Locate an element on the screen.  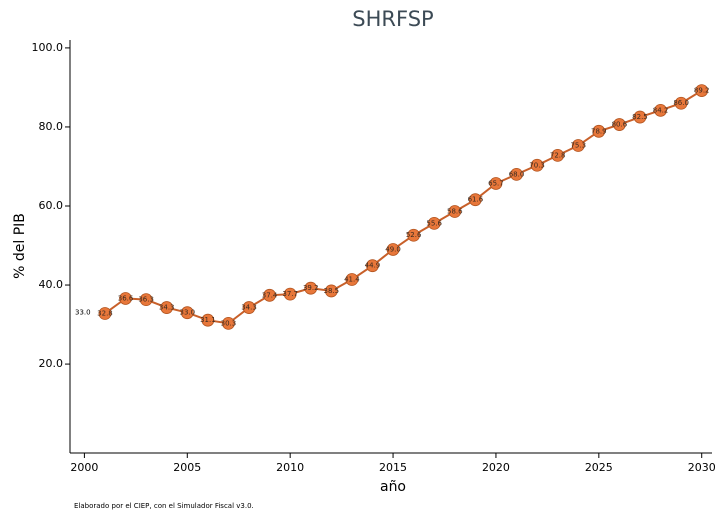
data-label: 86.0 is located at coordinates (681, 103).